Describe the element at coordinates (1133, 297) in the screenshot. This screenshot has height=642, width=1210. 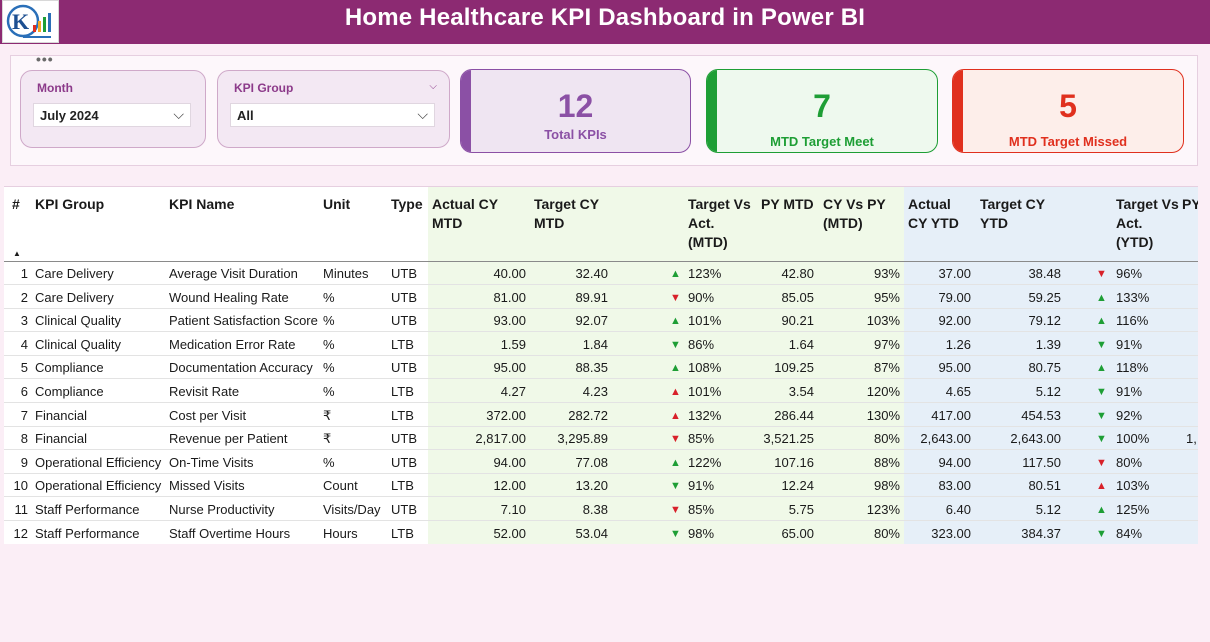
I see `cell-target-vs-act-ytd: 133%` at that location.